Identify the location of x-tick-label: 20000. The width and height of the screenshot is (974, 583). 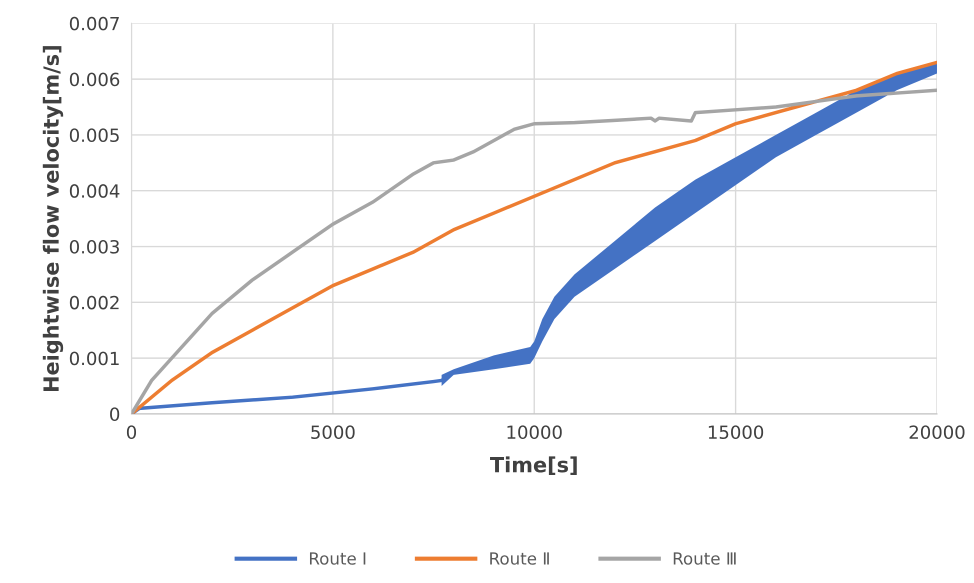
(937, 432).